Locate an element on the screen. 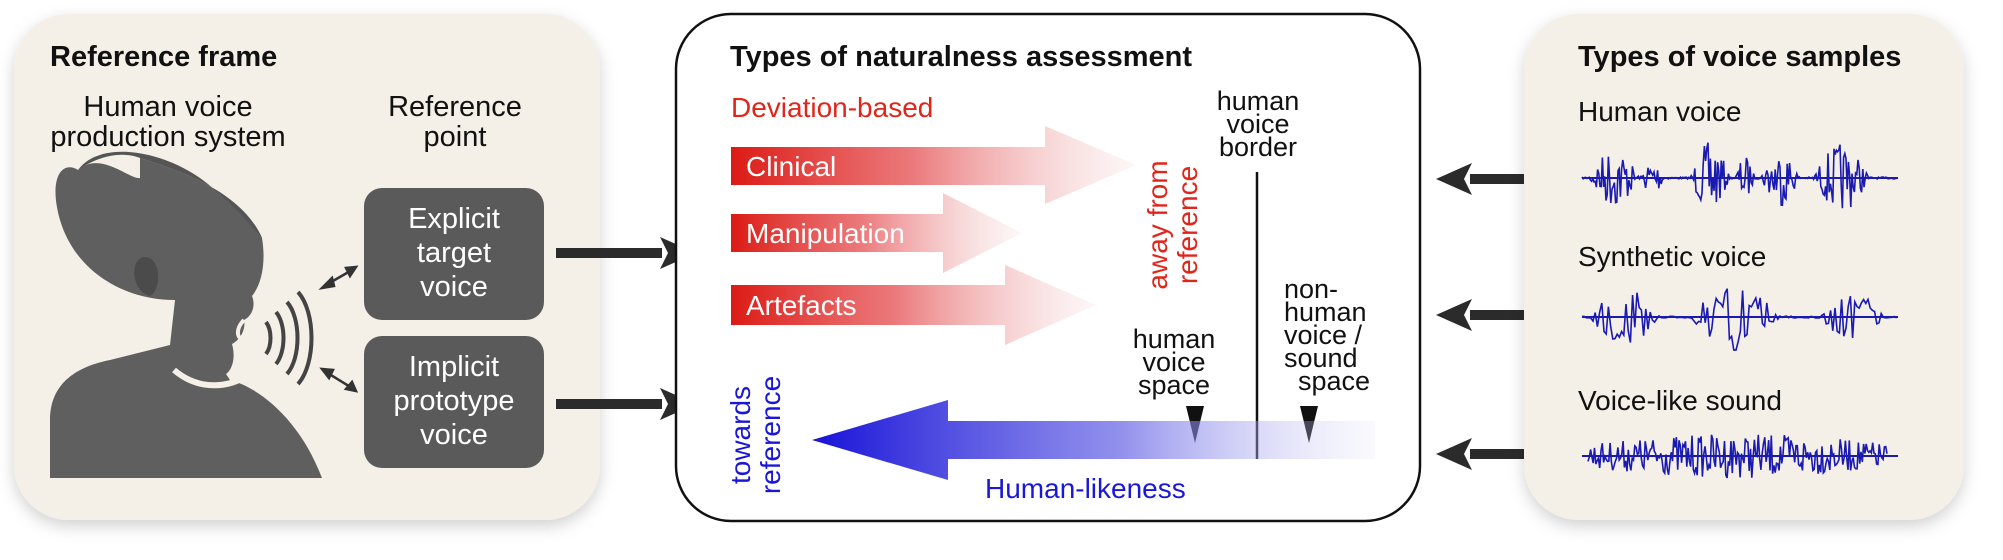  nonhuman-label-line1: non- is located at coordinates (1311, 289).